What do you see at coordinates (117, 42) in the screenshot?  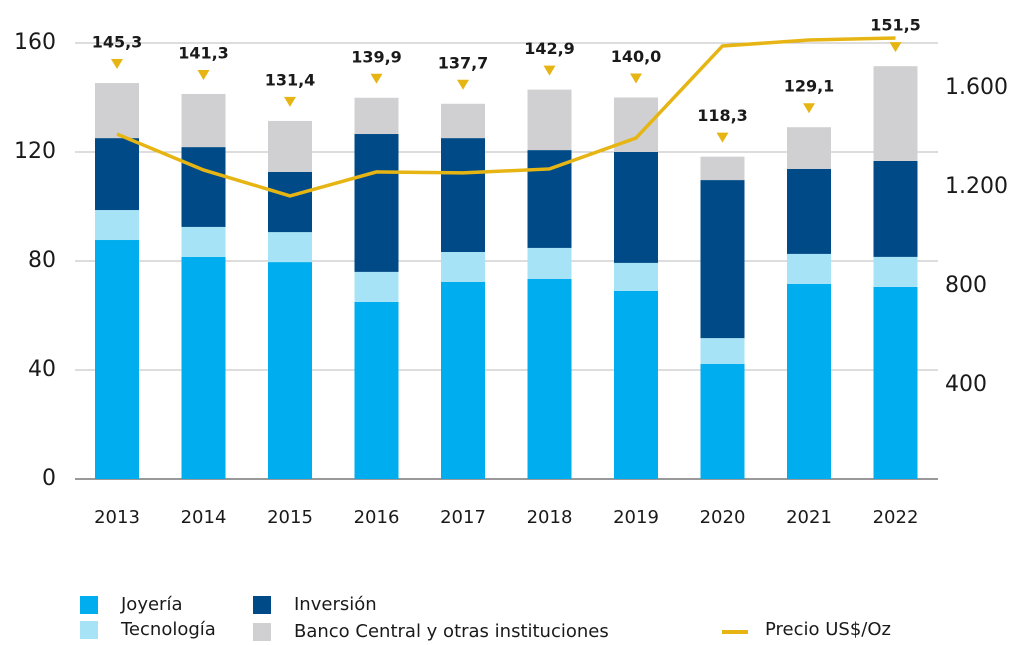 I see `total-label: 145,3` at bounding box center [117, 42].